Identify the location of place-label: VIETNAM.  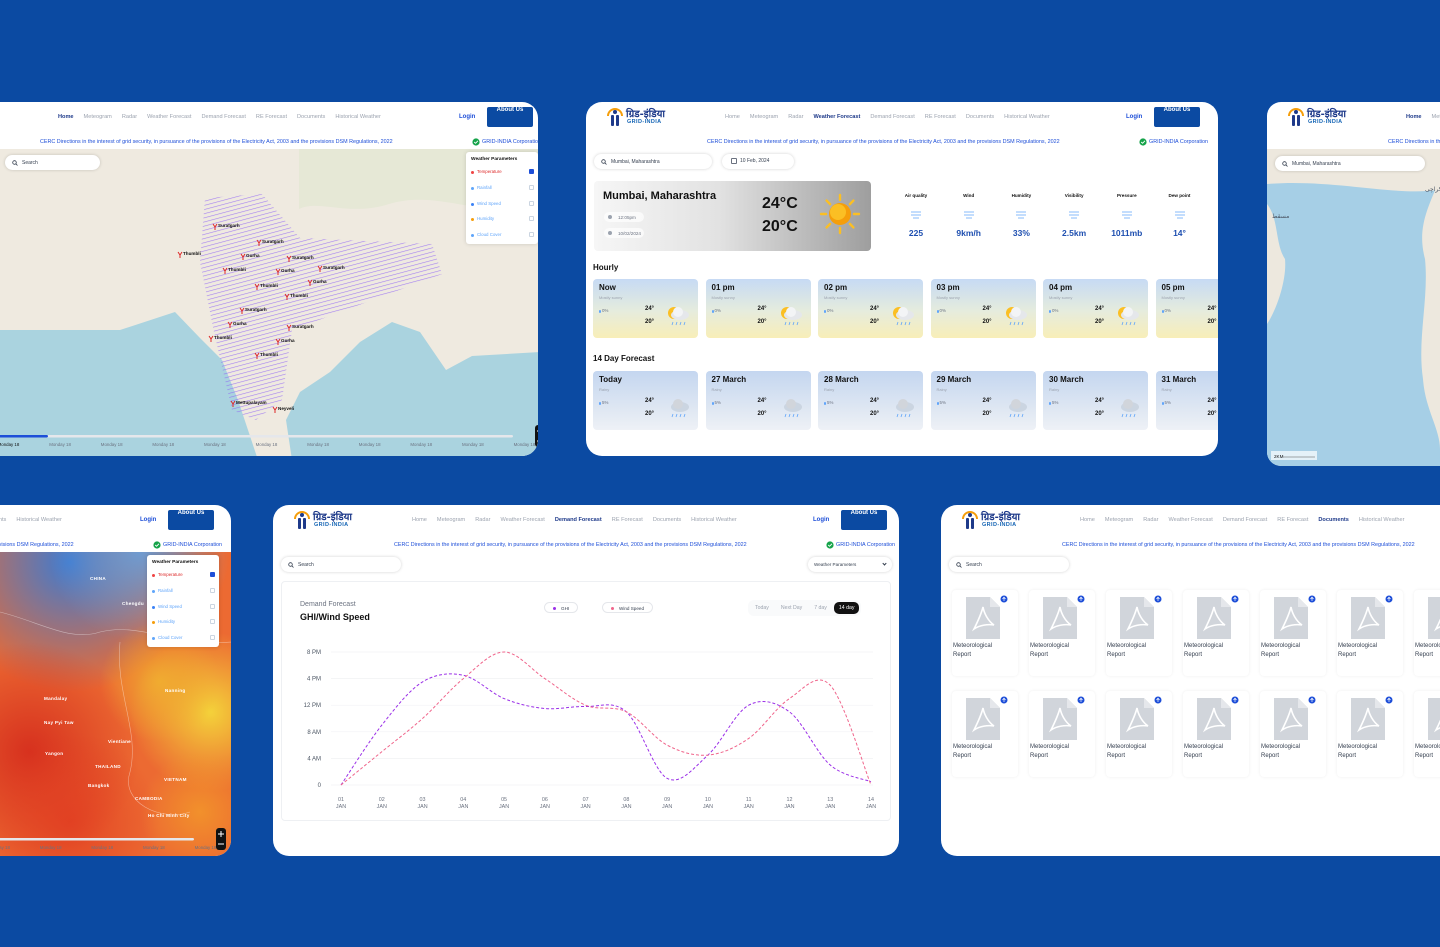
(175, 779).